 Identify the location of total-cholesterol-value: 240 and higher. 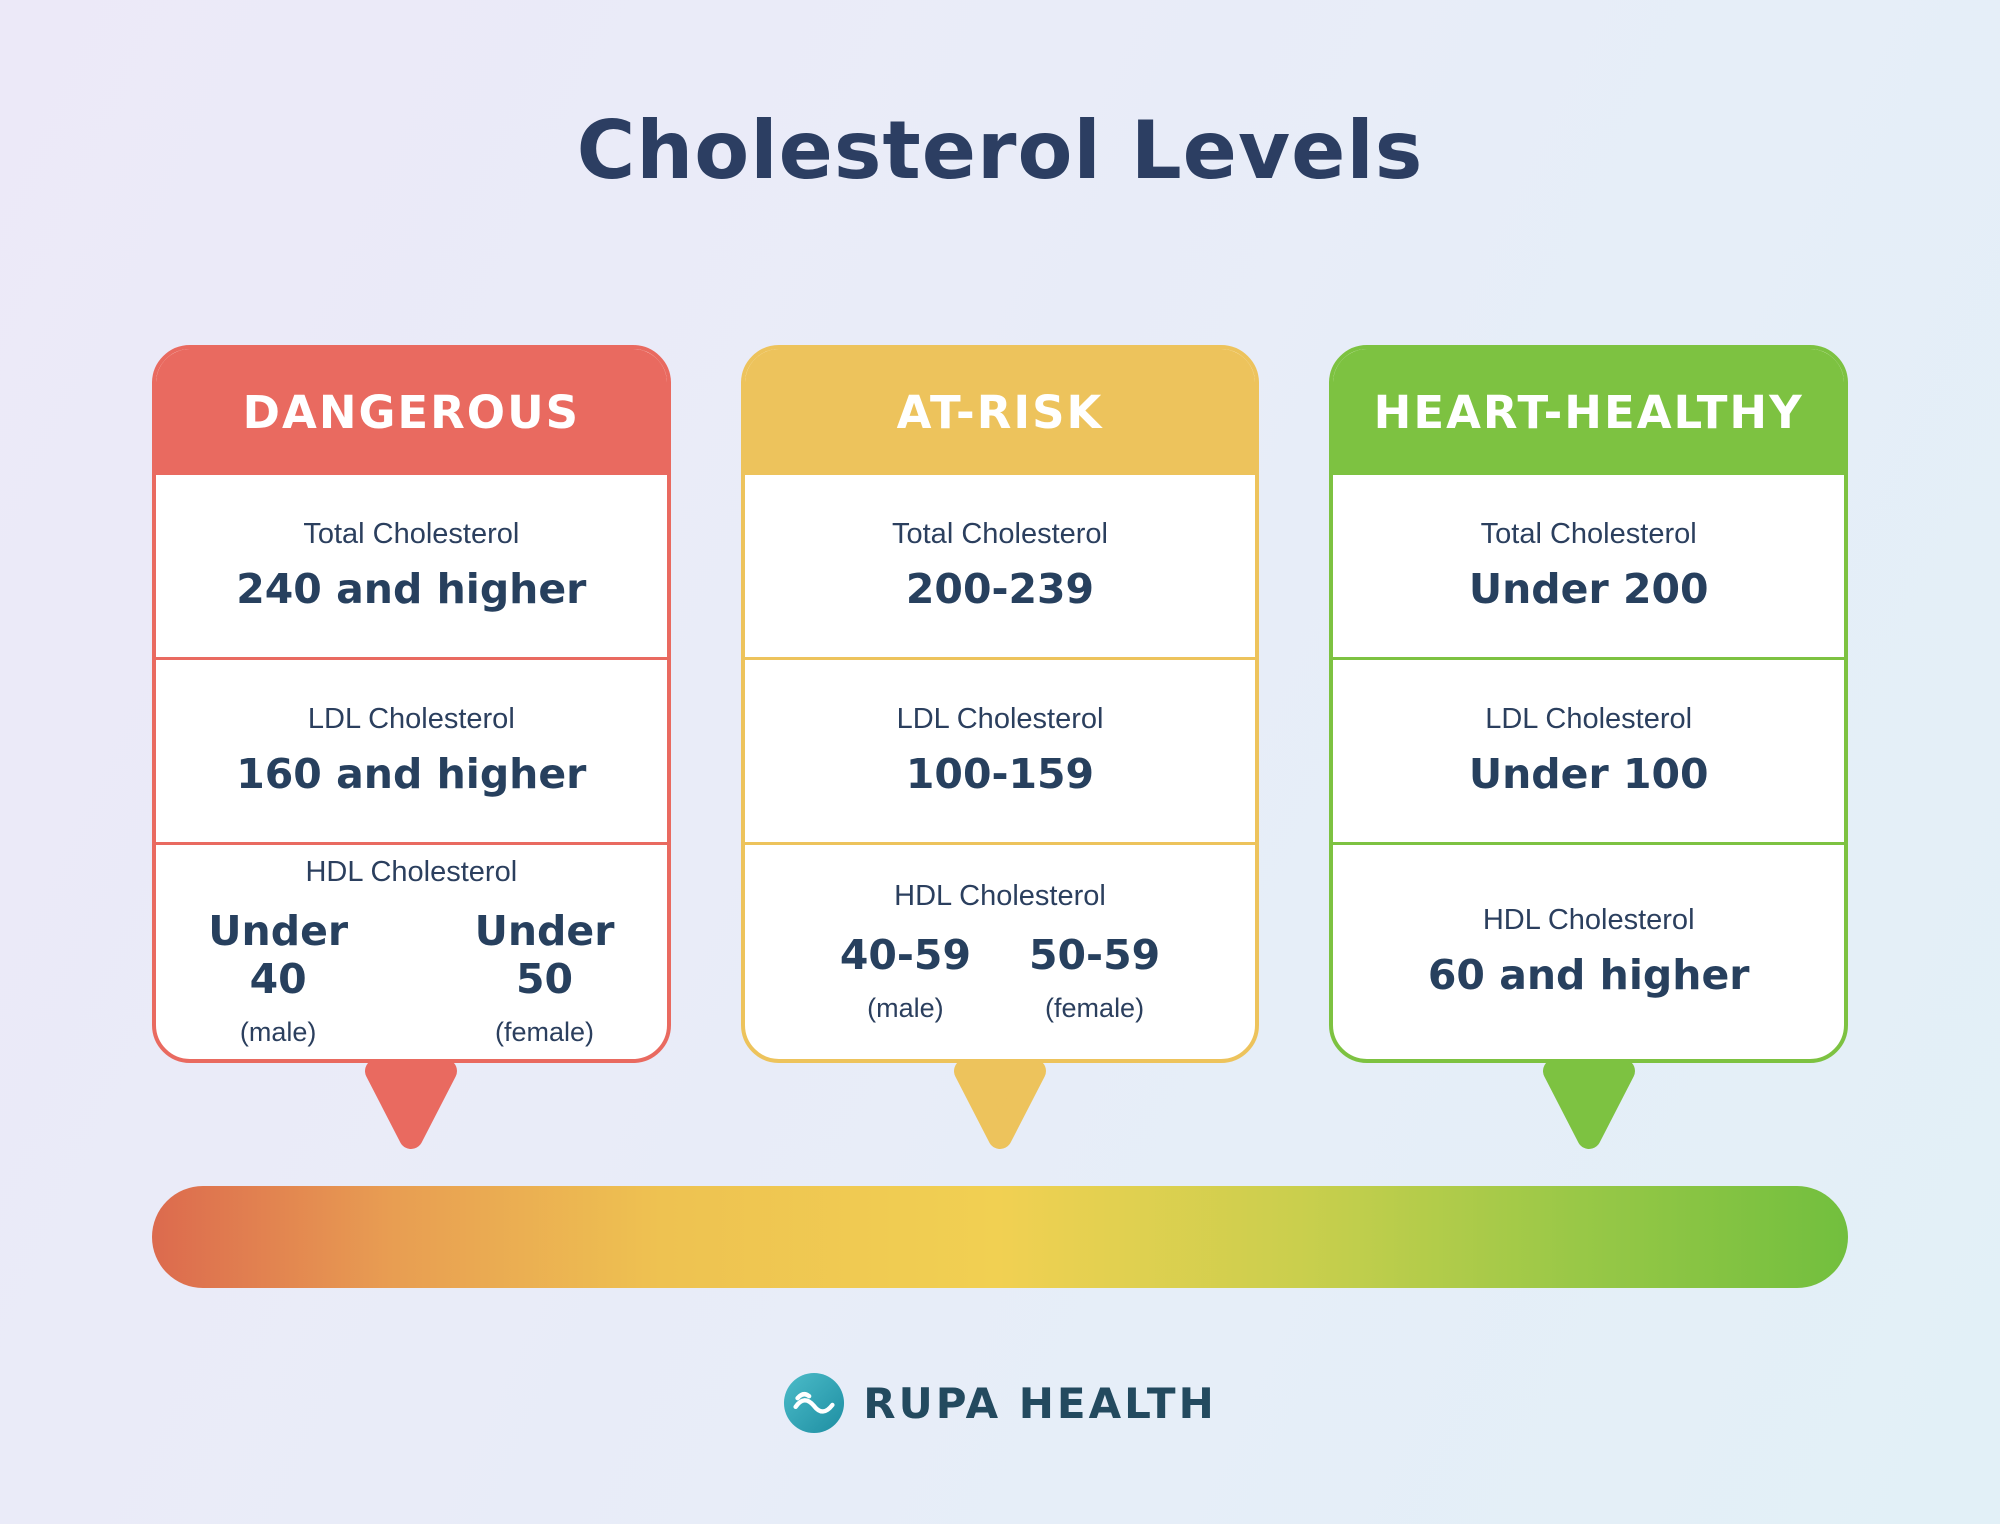
(411, 589).